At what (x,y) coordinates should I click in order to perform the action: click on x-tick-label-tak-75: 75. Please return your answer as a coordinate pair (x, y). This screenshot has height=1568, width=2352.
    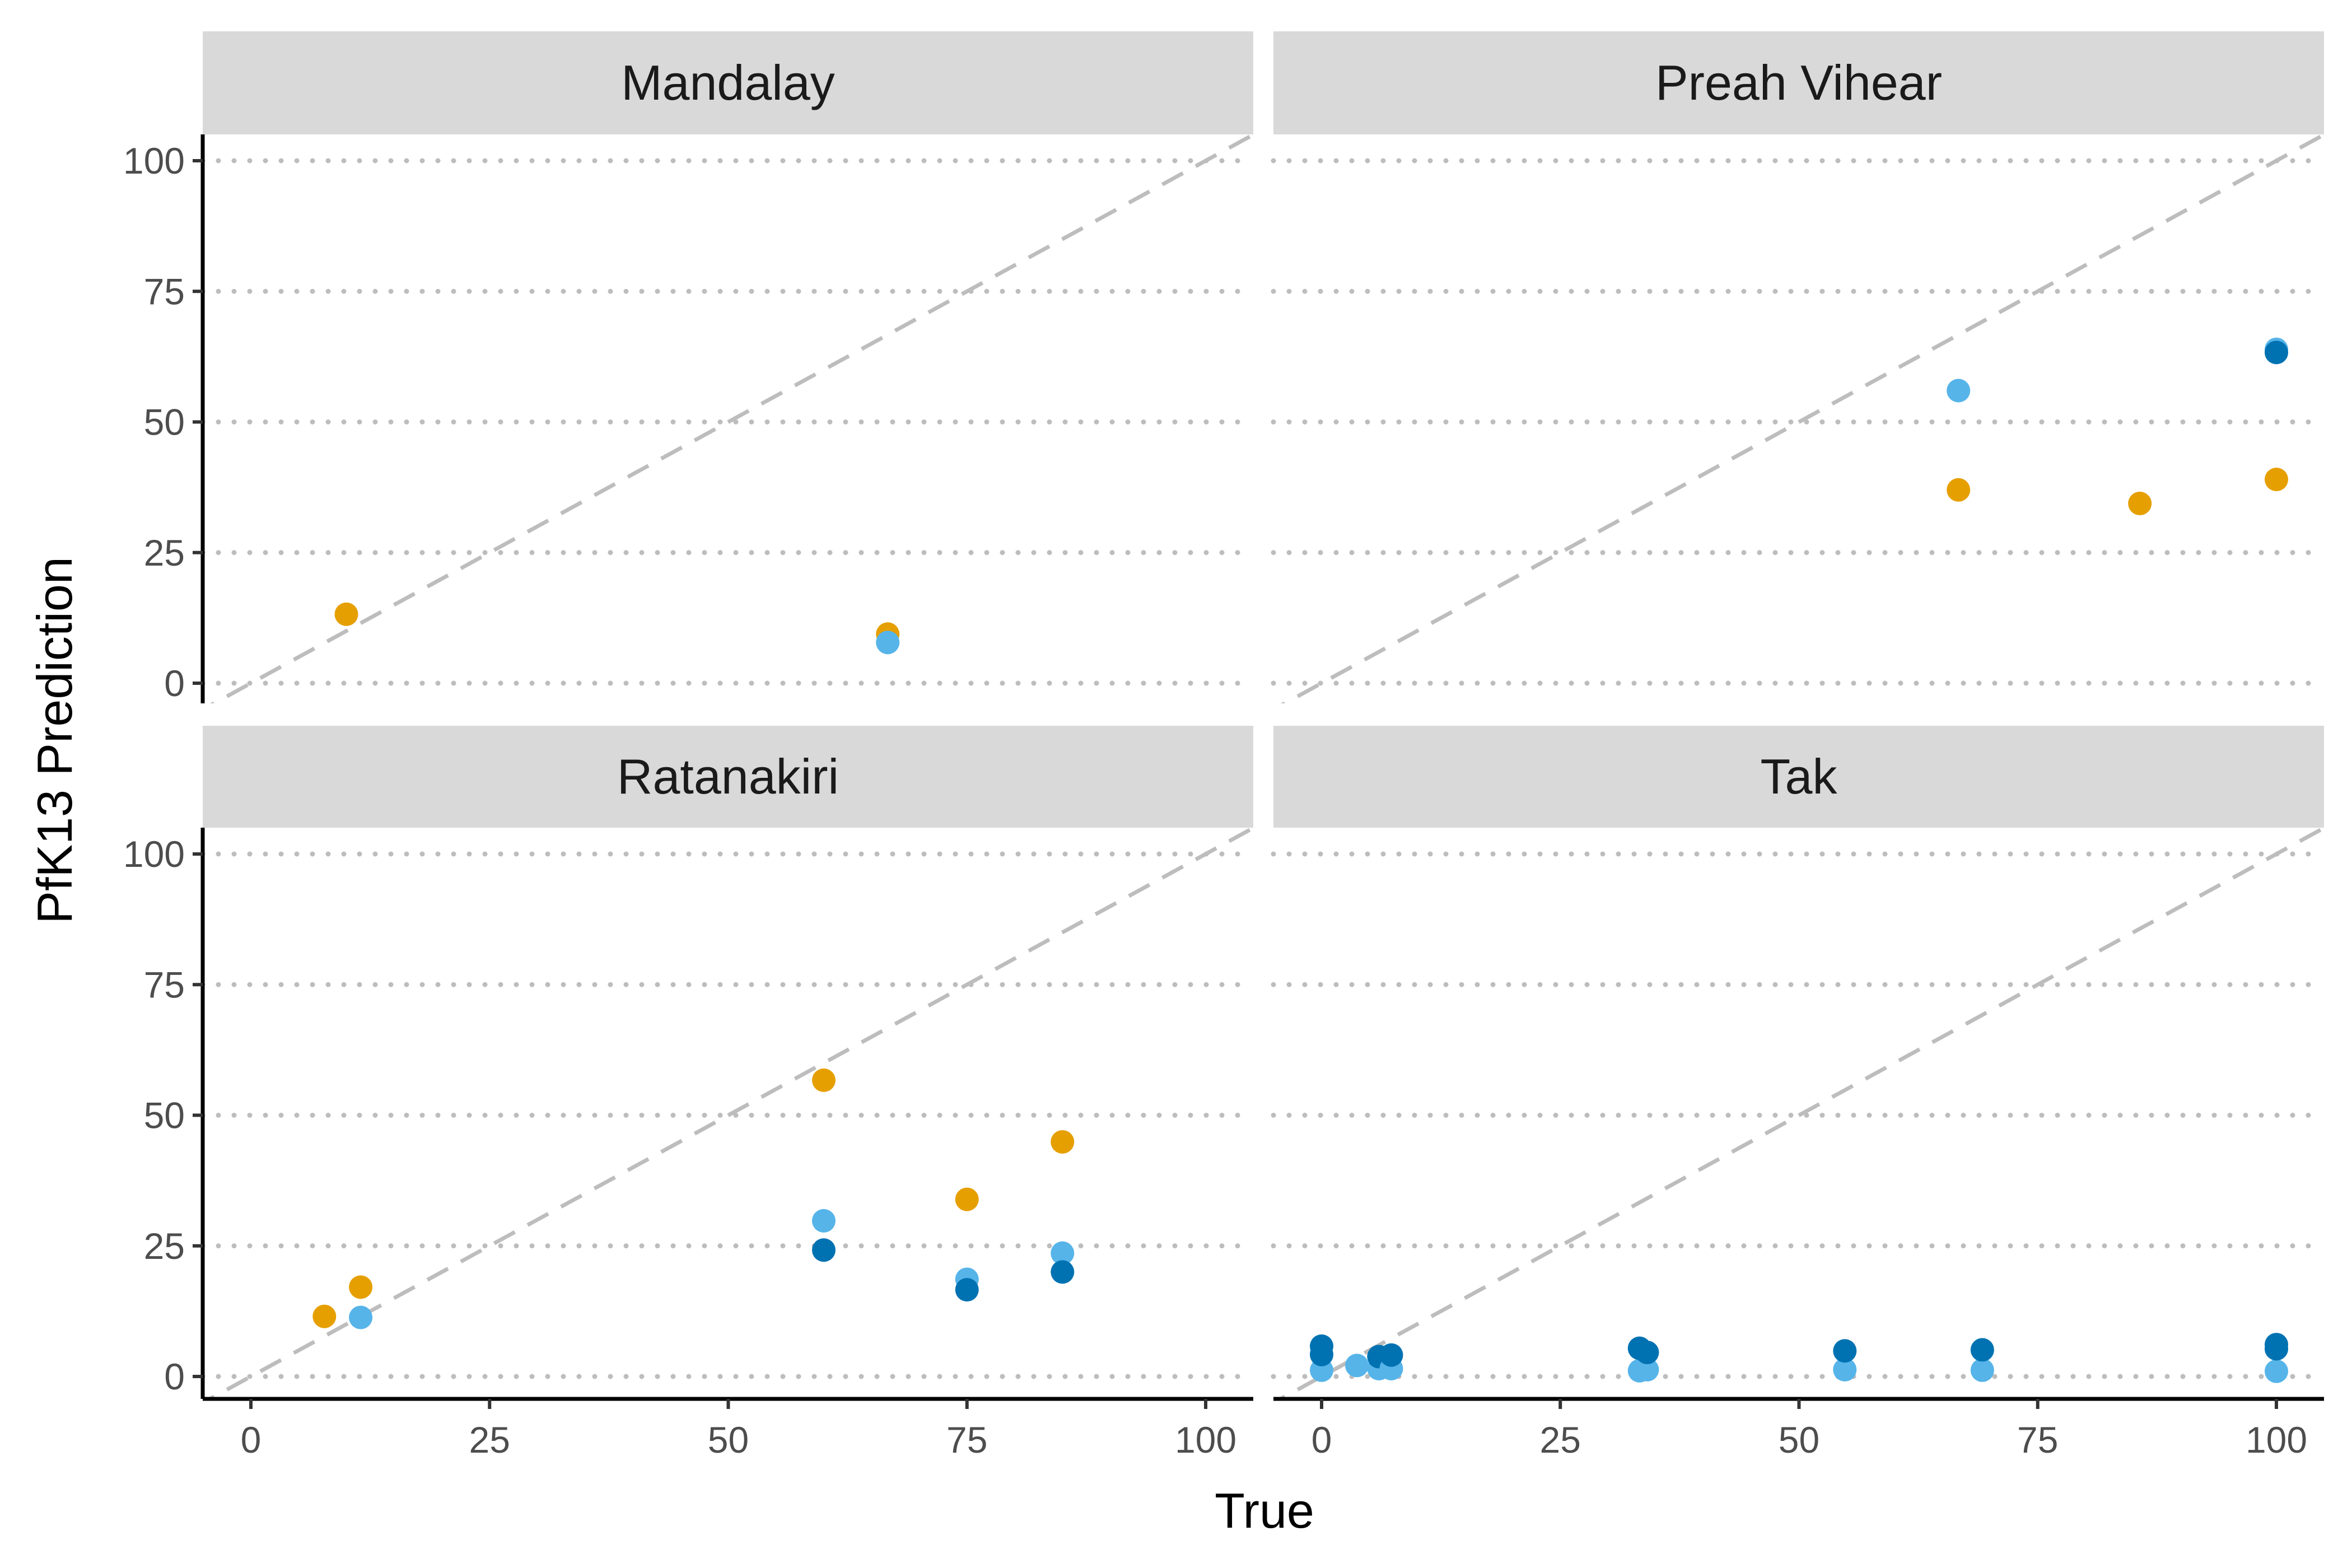
    Looking at the image, I should click on (2038, 1439).